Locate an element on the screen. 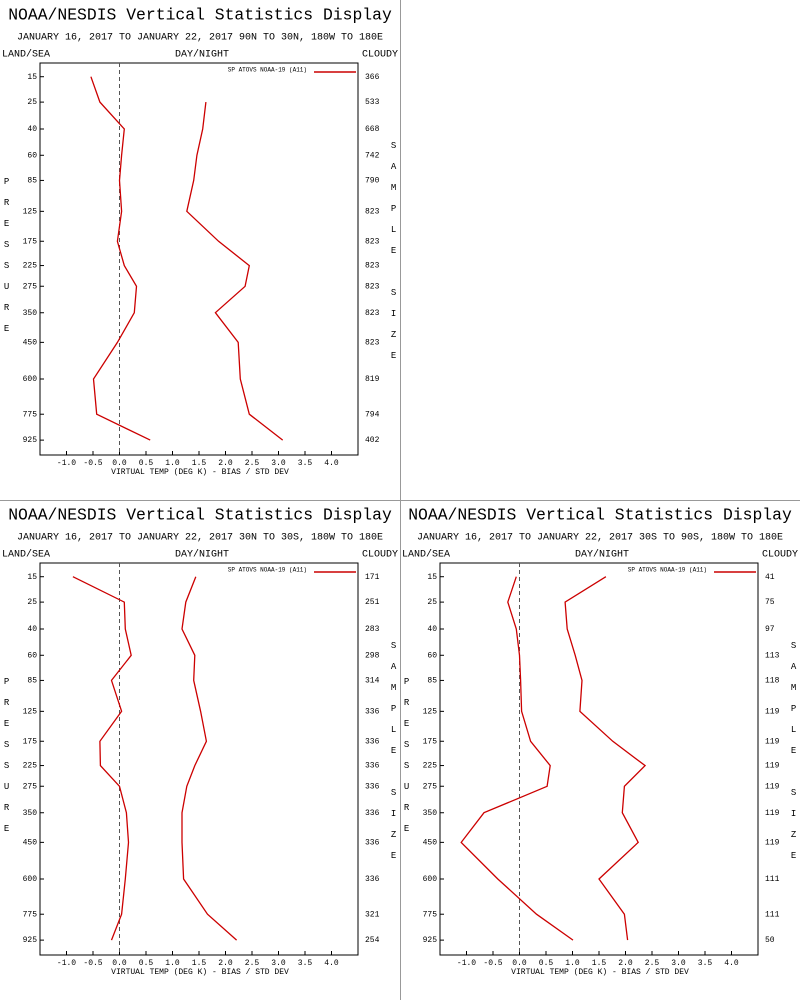 The width and height of the screenshot is (800, 1000). std-dev-line is located at coordinates (605, 758).